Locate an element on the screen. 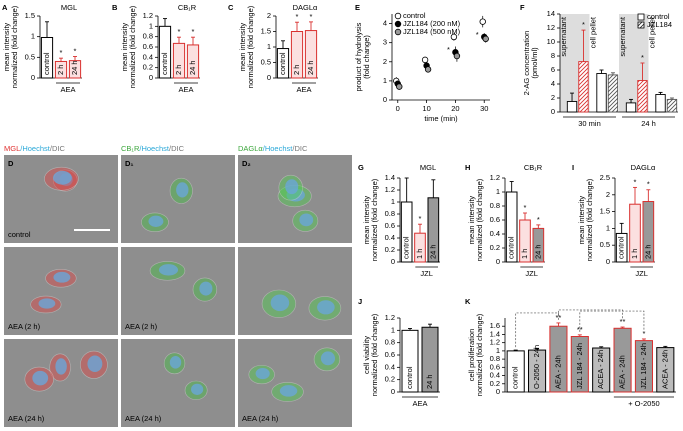 The width and height of the screenshot is (683, 431). y-tick-label: 2 is located at coordinates (608, 194).